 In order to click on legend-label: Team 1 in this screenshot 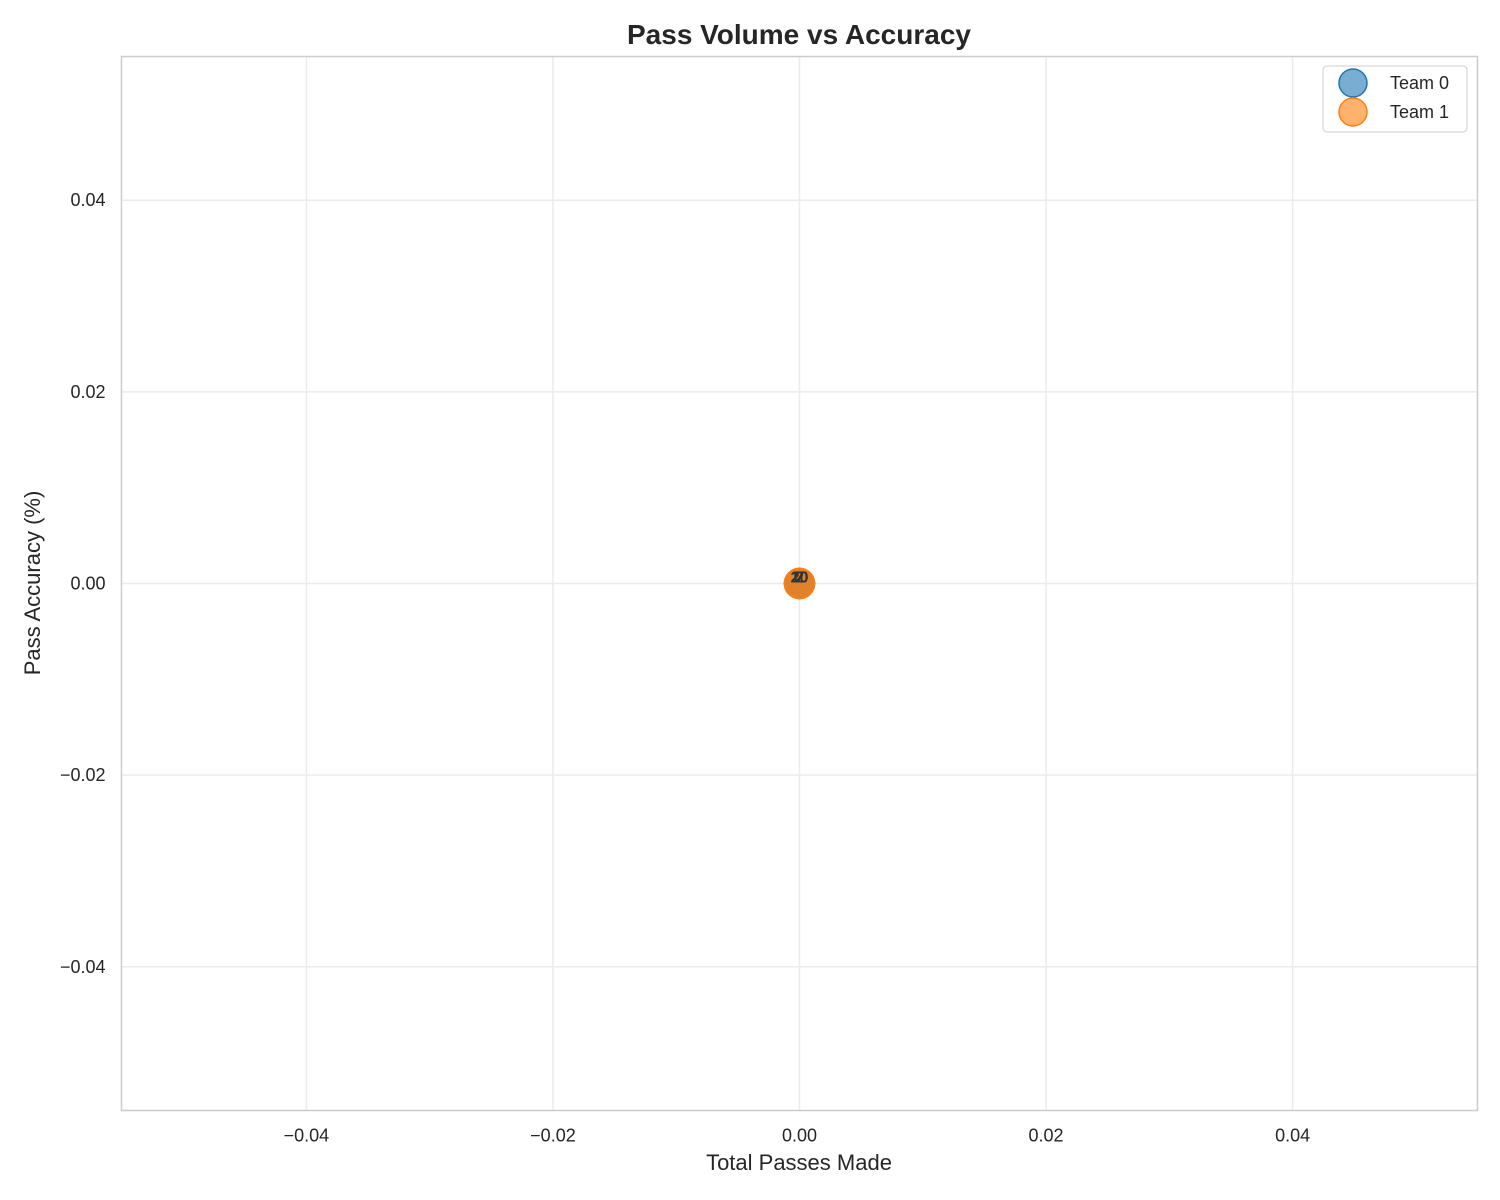, I will do `click(1419, 112)`.